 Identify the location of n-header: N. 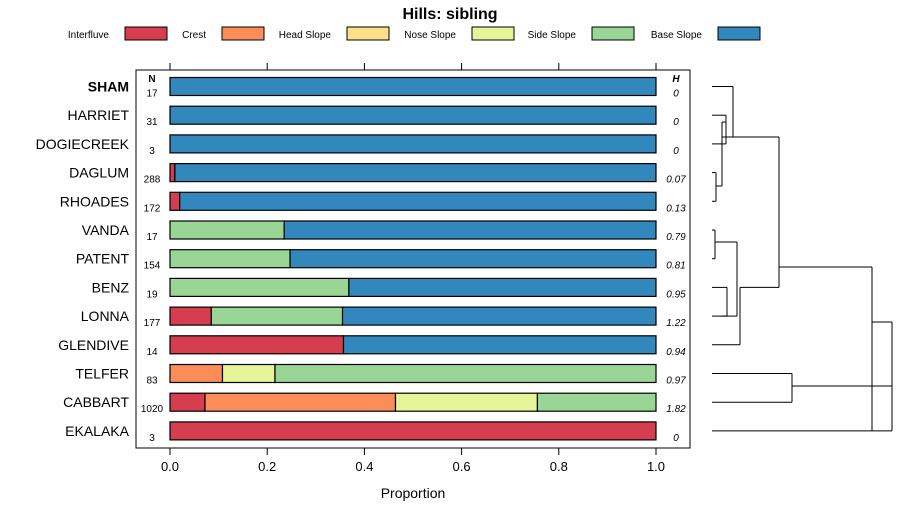
(151, 79).